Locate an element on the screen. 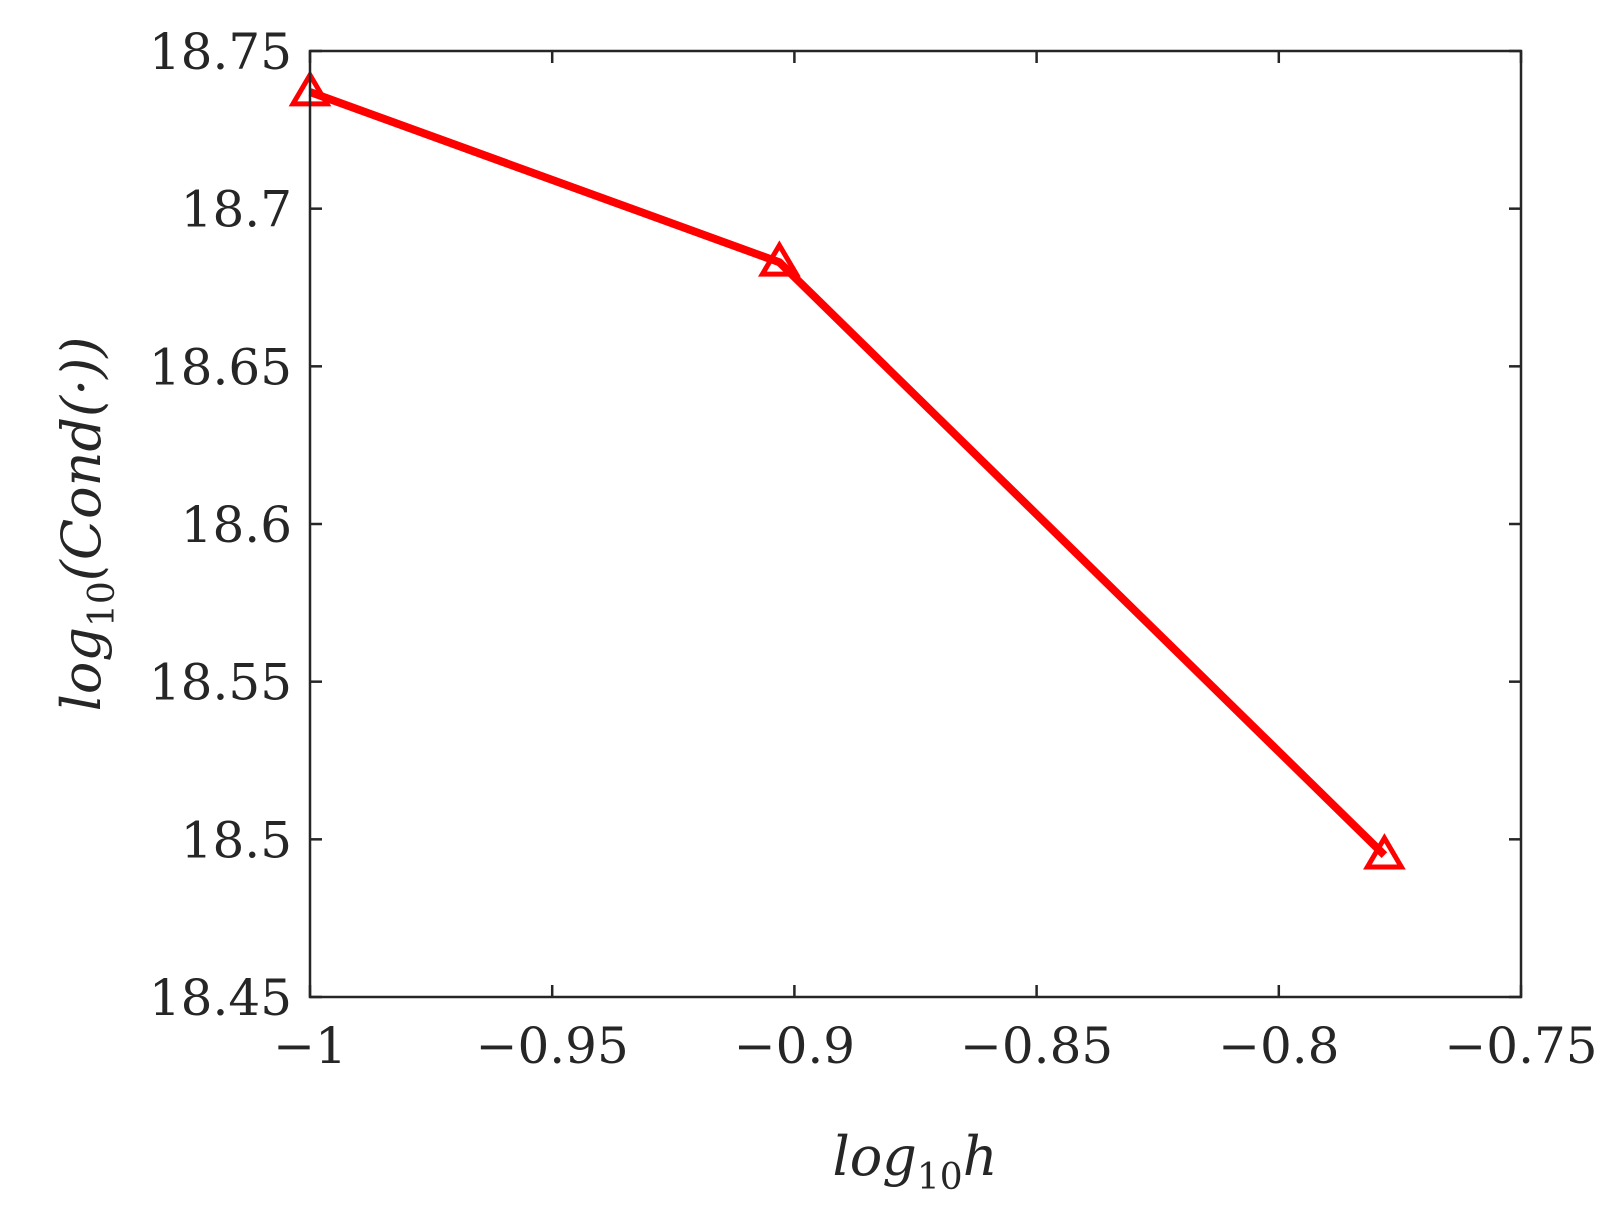  y-tick-label: 18.7 is located at coordinates (236, 210).